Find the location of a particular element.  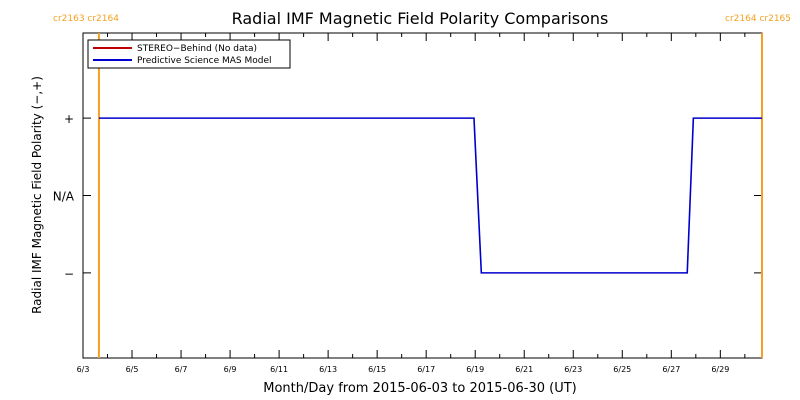

x-tick-label: 6/27 is located at coordinates (671, 369).